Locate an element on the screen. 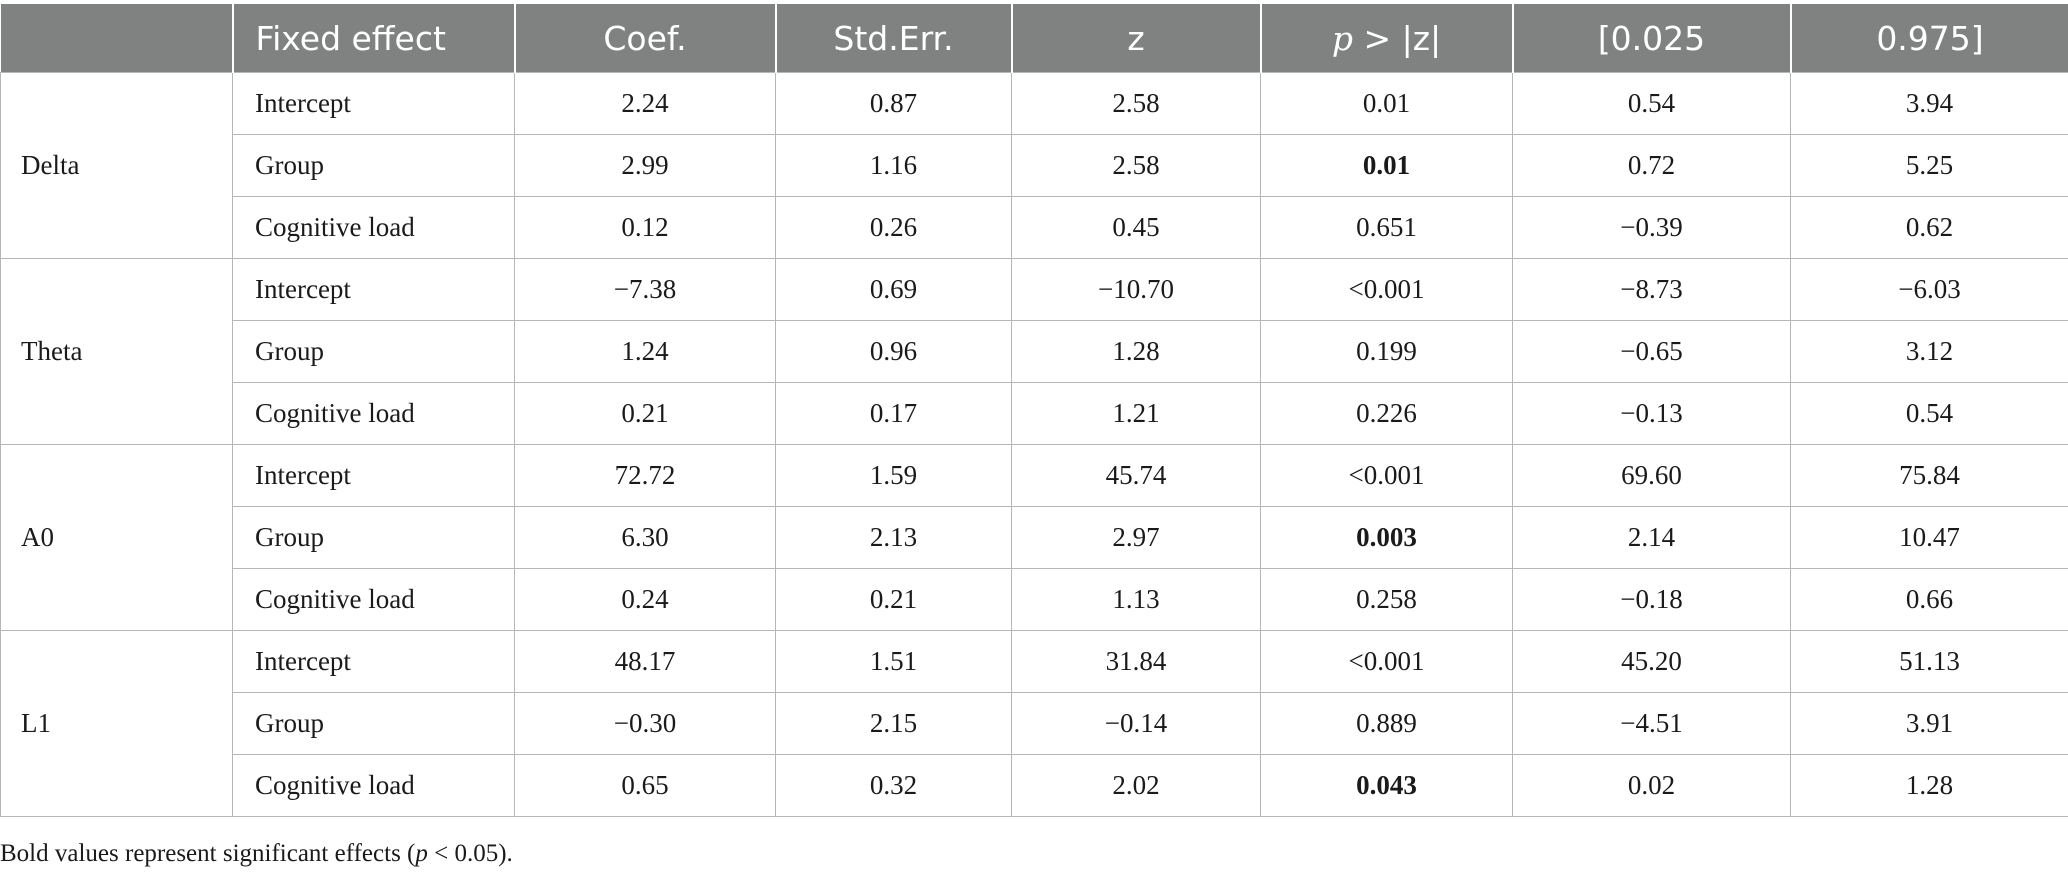 Image resolution: width=2068 pixels, height=891 pixels. header-band is located at coordinates (117, 38).